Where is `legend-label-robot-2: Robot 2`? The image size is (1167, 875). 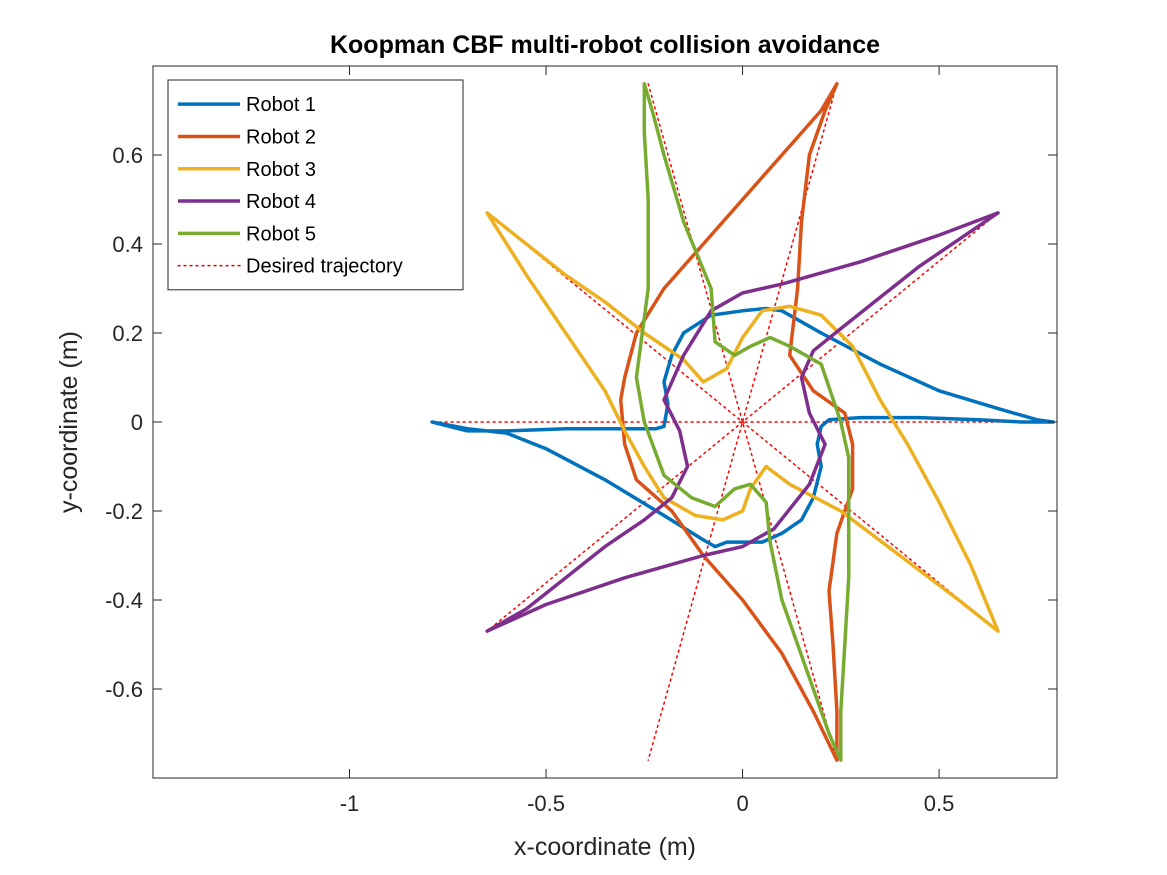
legend-label-robot-2: Robot 2 is located at coordinates (281, 137).